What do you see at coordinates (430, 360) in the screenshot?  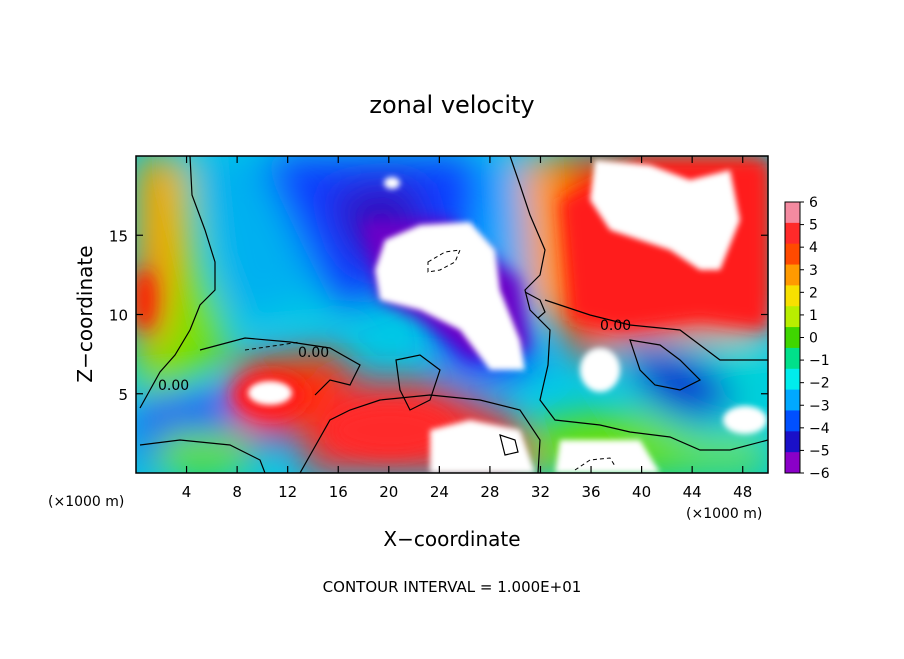 I see `negative-contours` at bounding box center [430, 360].